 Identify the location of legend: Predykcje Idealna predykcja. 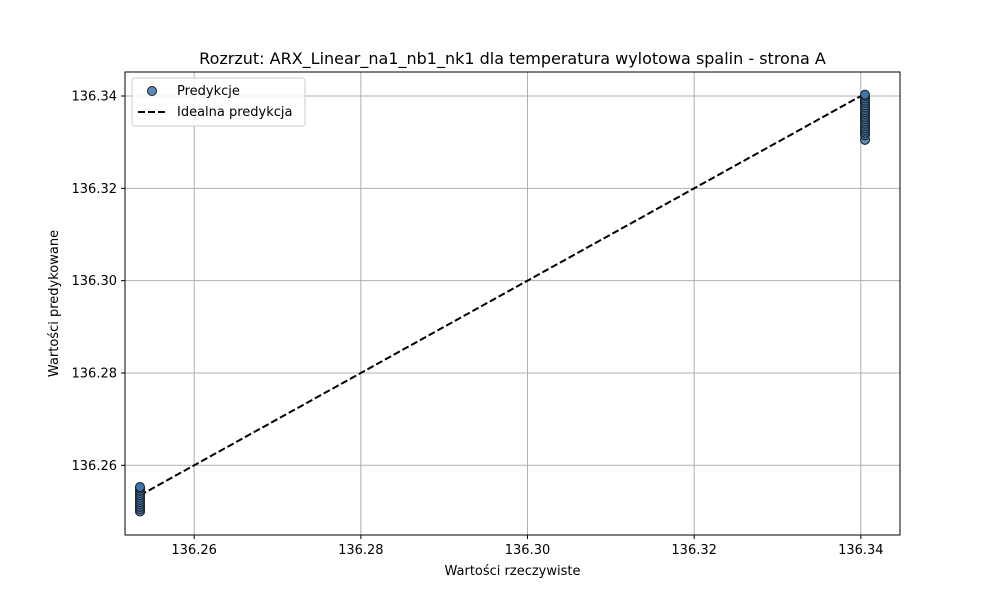
(218, 102).